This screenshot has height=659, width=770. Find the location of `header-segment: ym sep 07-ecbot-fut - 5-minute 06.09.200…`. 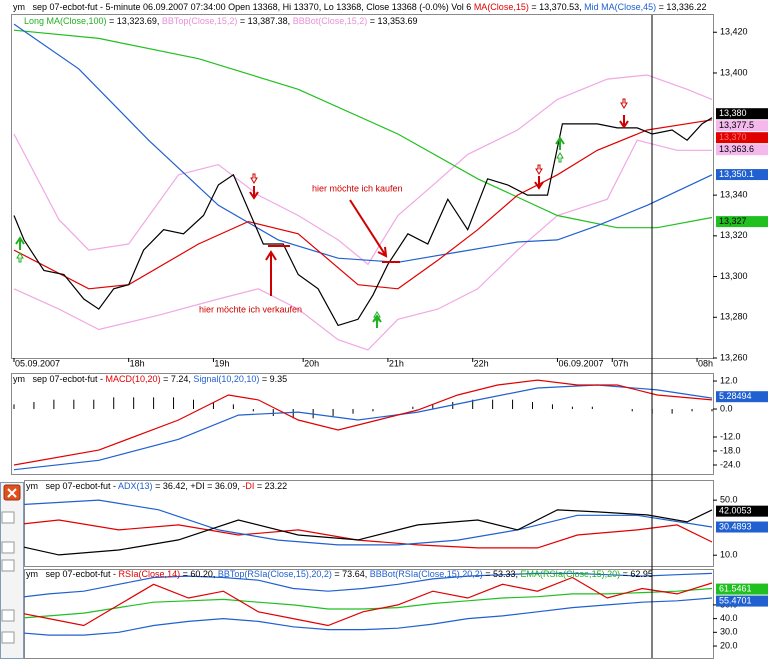

header-segment: ym sep 07-ecbot-fut - 5-minute 06.09.200… is located at coordinates (243, 7).